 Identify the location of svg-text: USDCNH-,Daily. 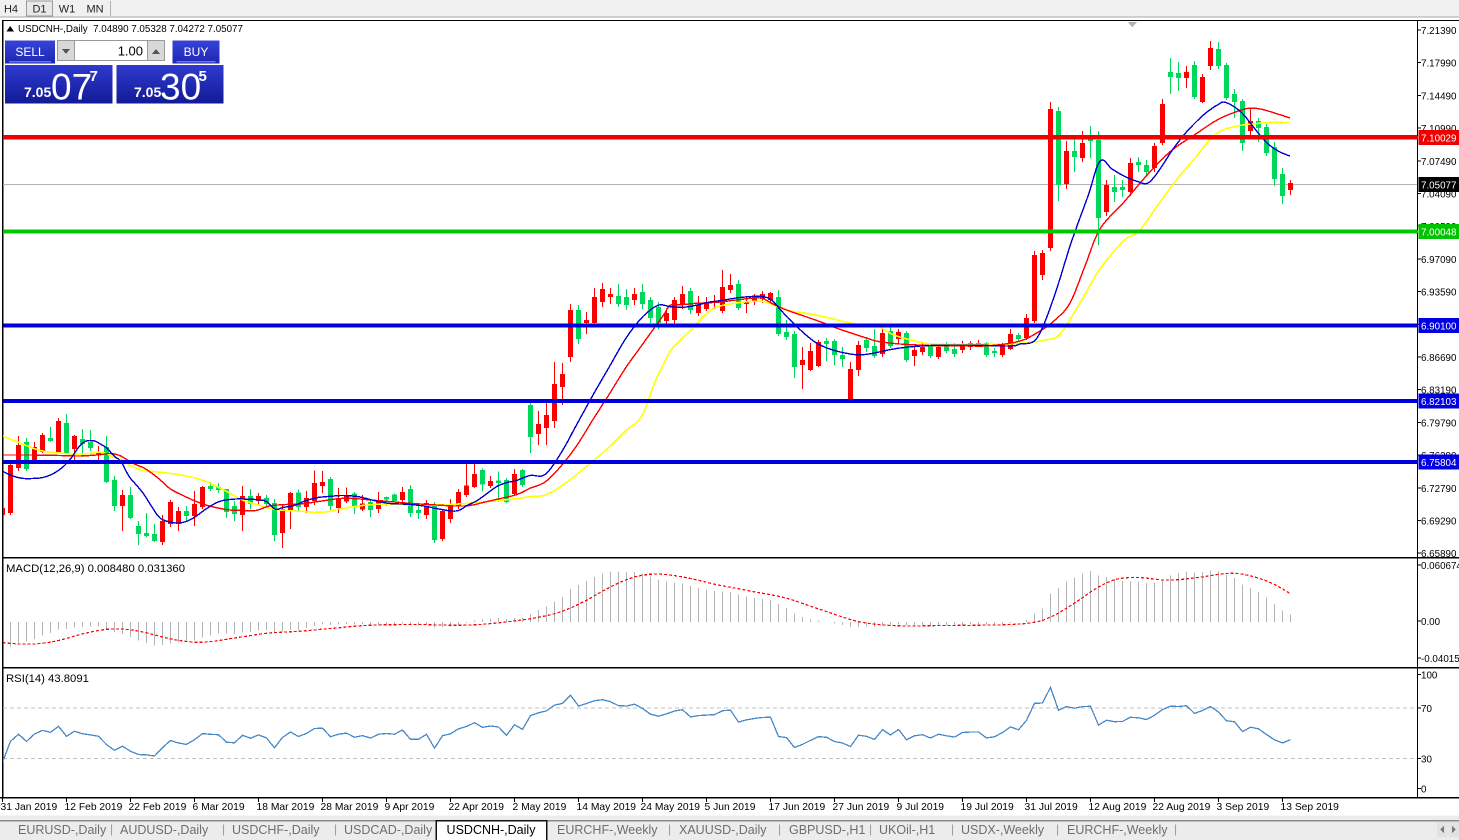
(492, 830).